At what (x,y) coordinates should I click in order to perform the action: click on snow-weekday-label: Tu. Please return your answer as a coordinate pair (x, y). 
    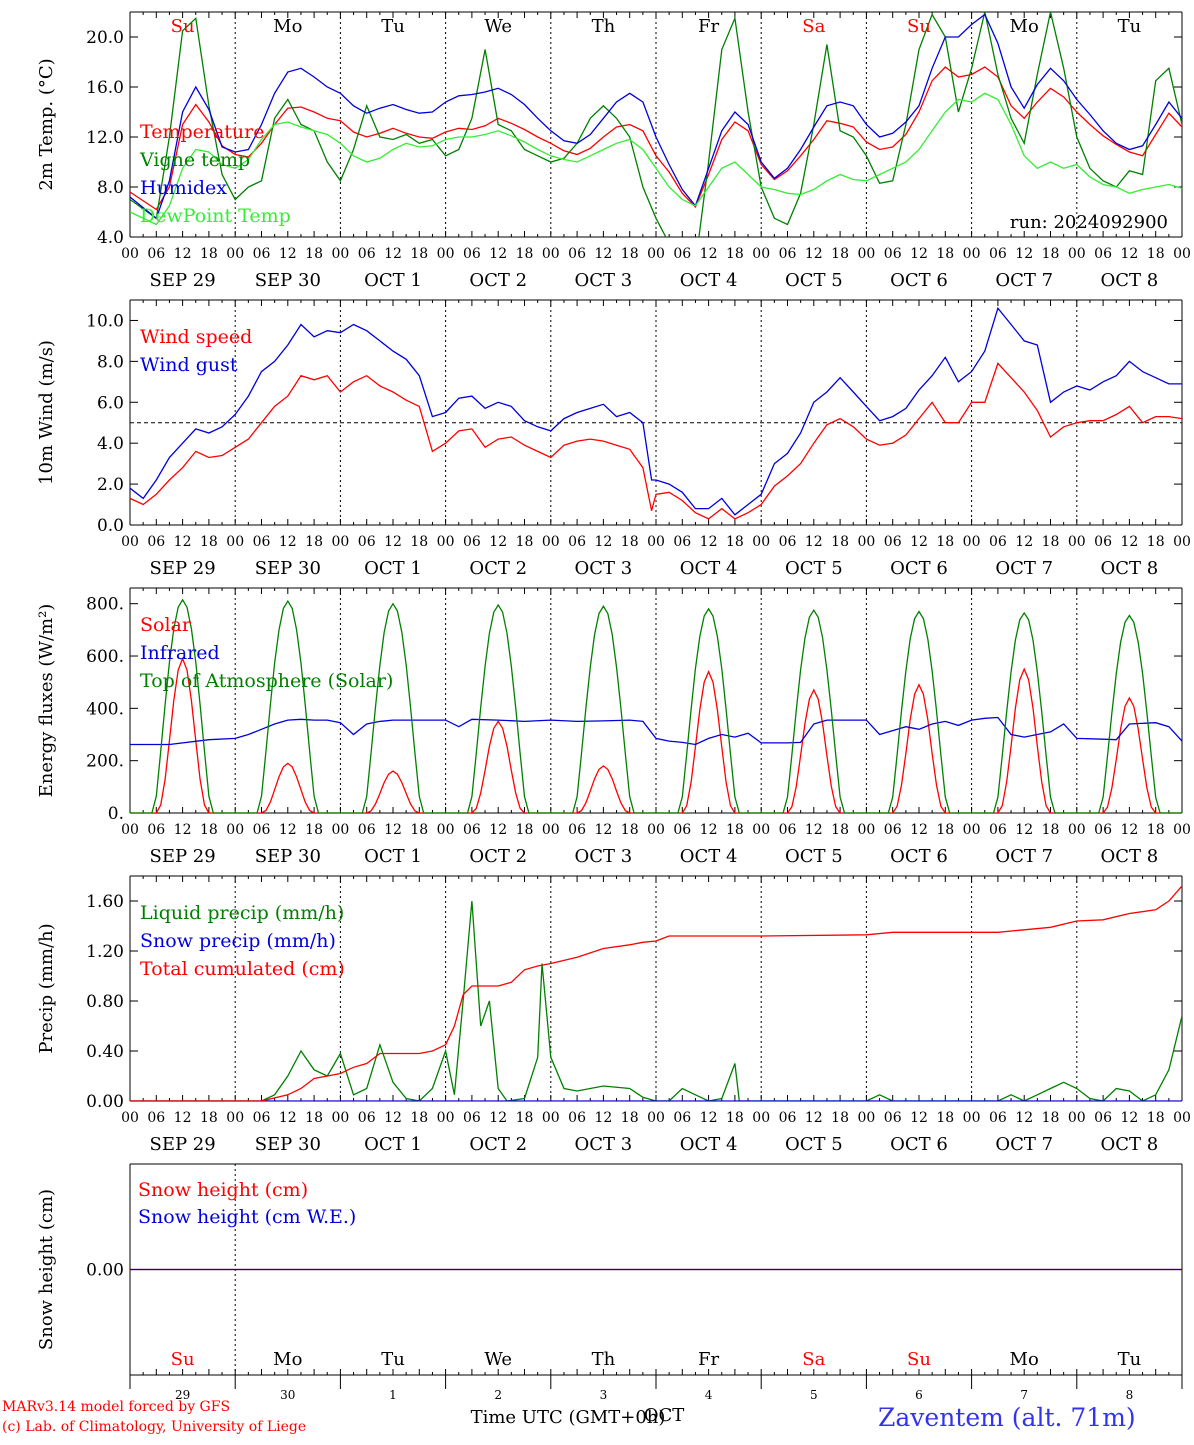
    Looking at the image, I should click on (1130, 1359).